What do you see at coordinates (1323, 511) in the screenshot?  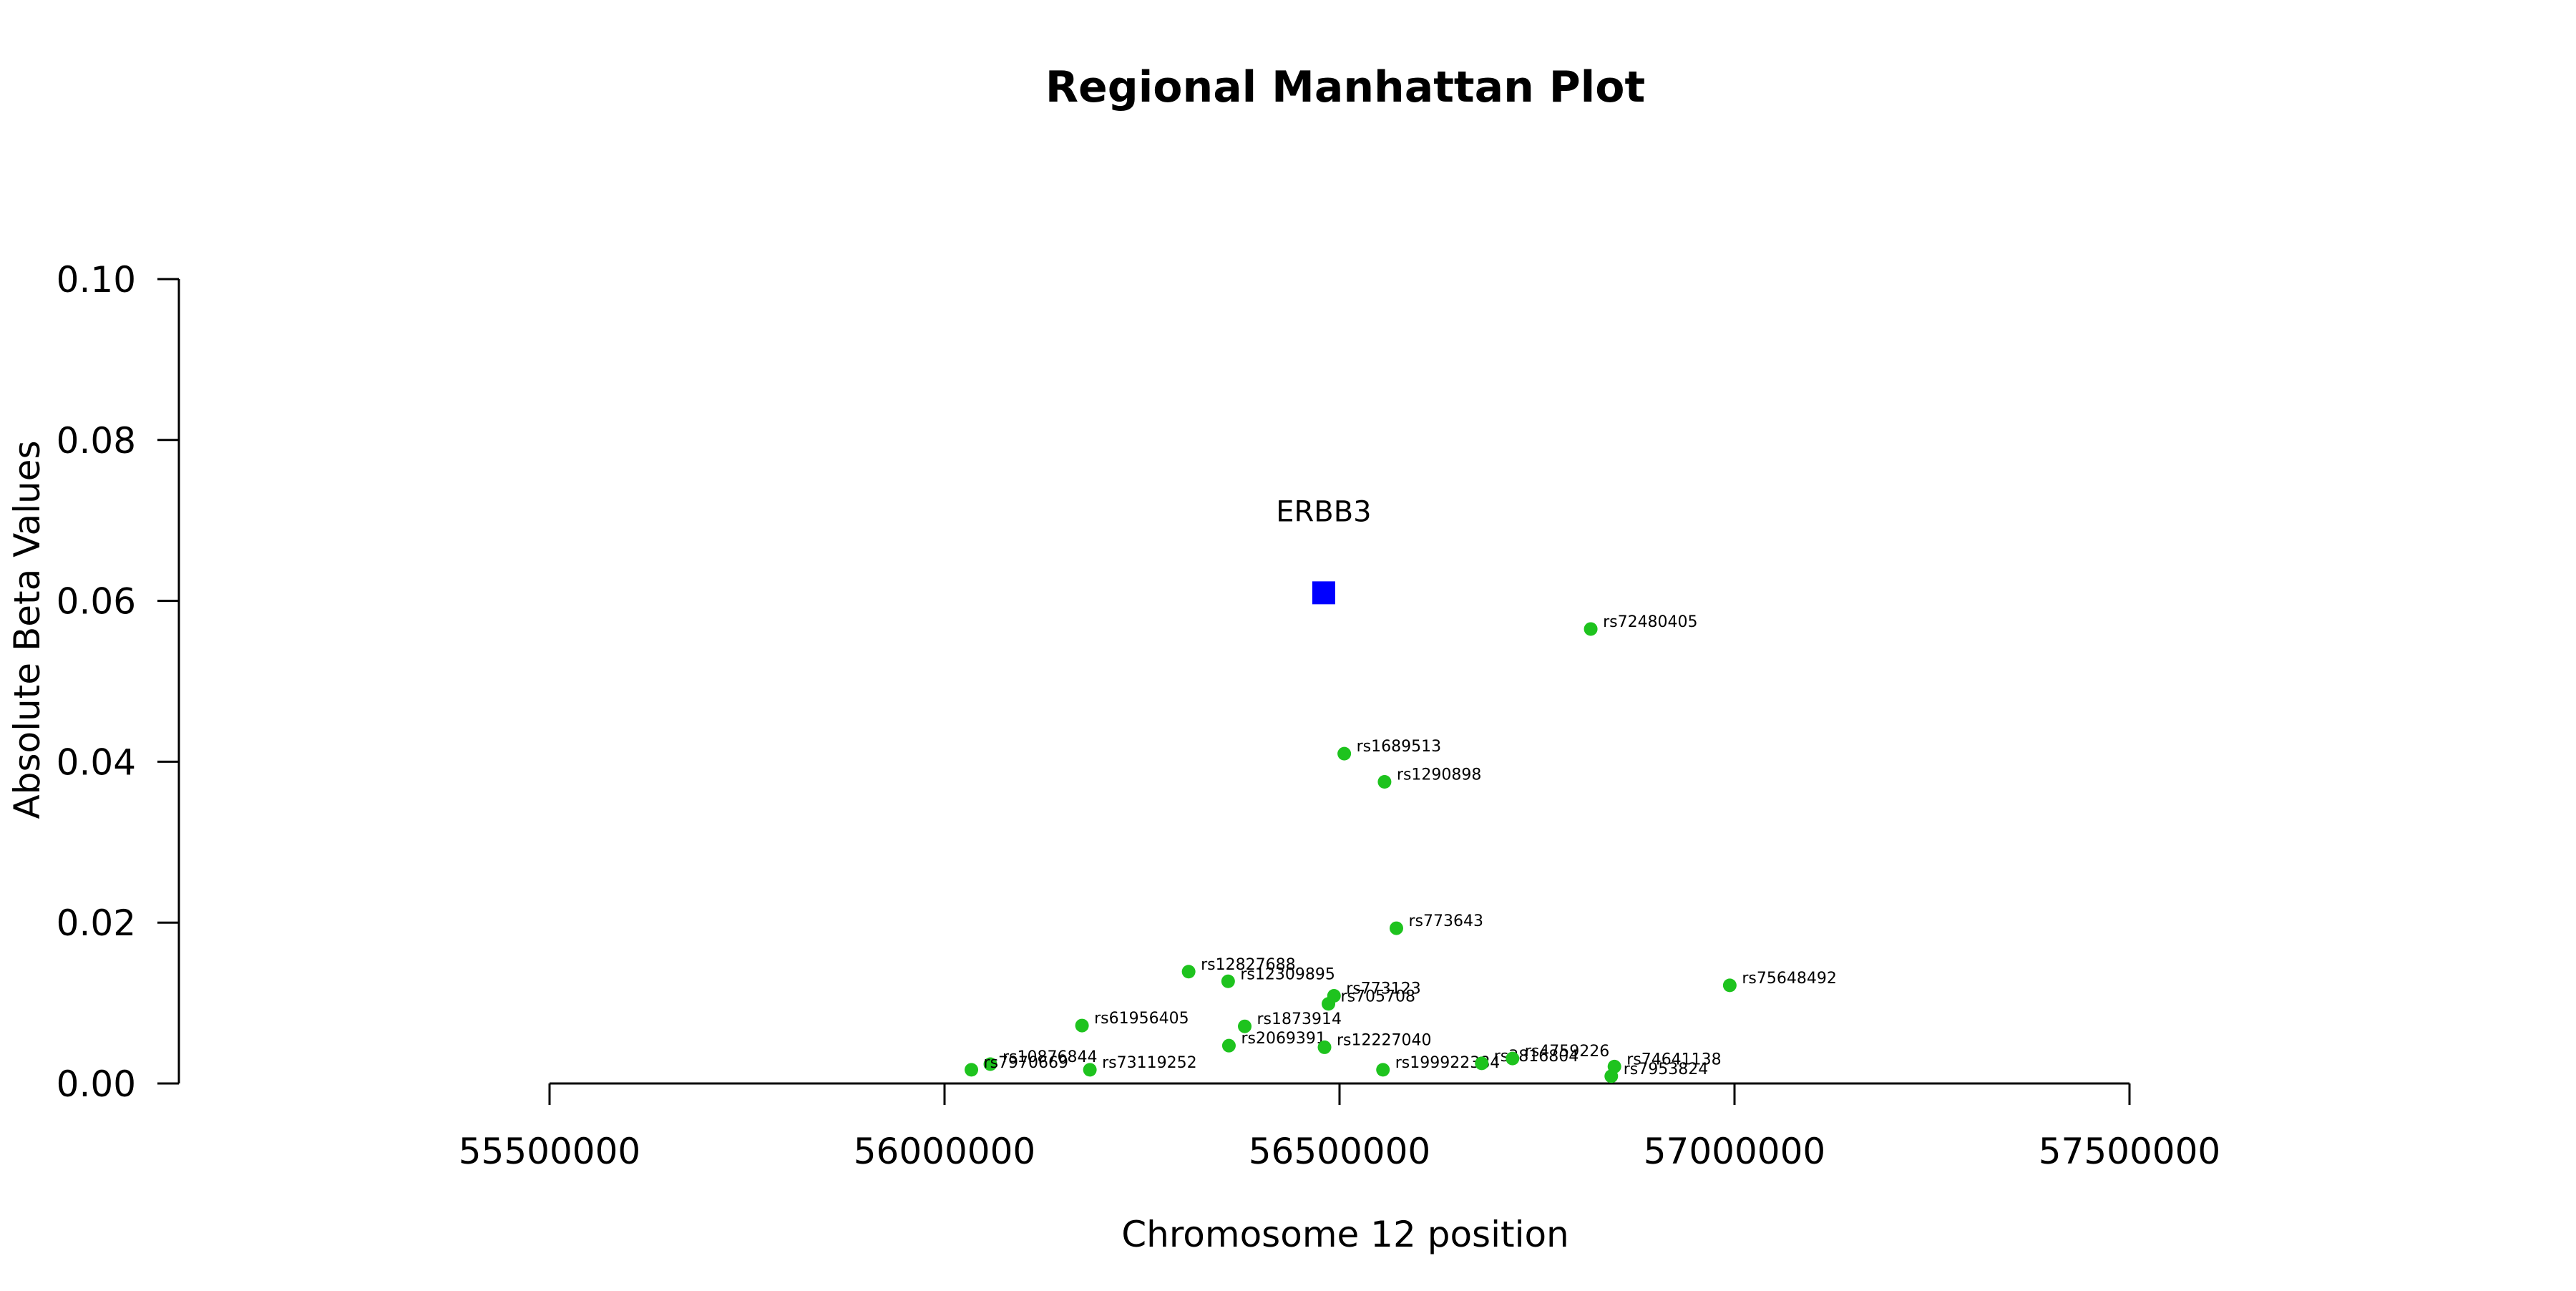 I see `gene-label: ERBB3` at bounding box center [1323, 511].